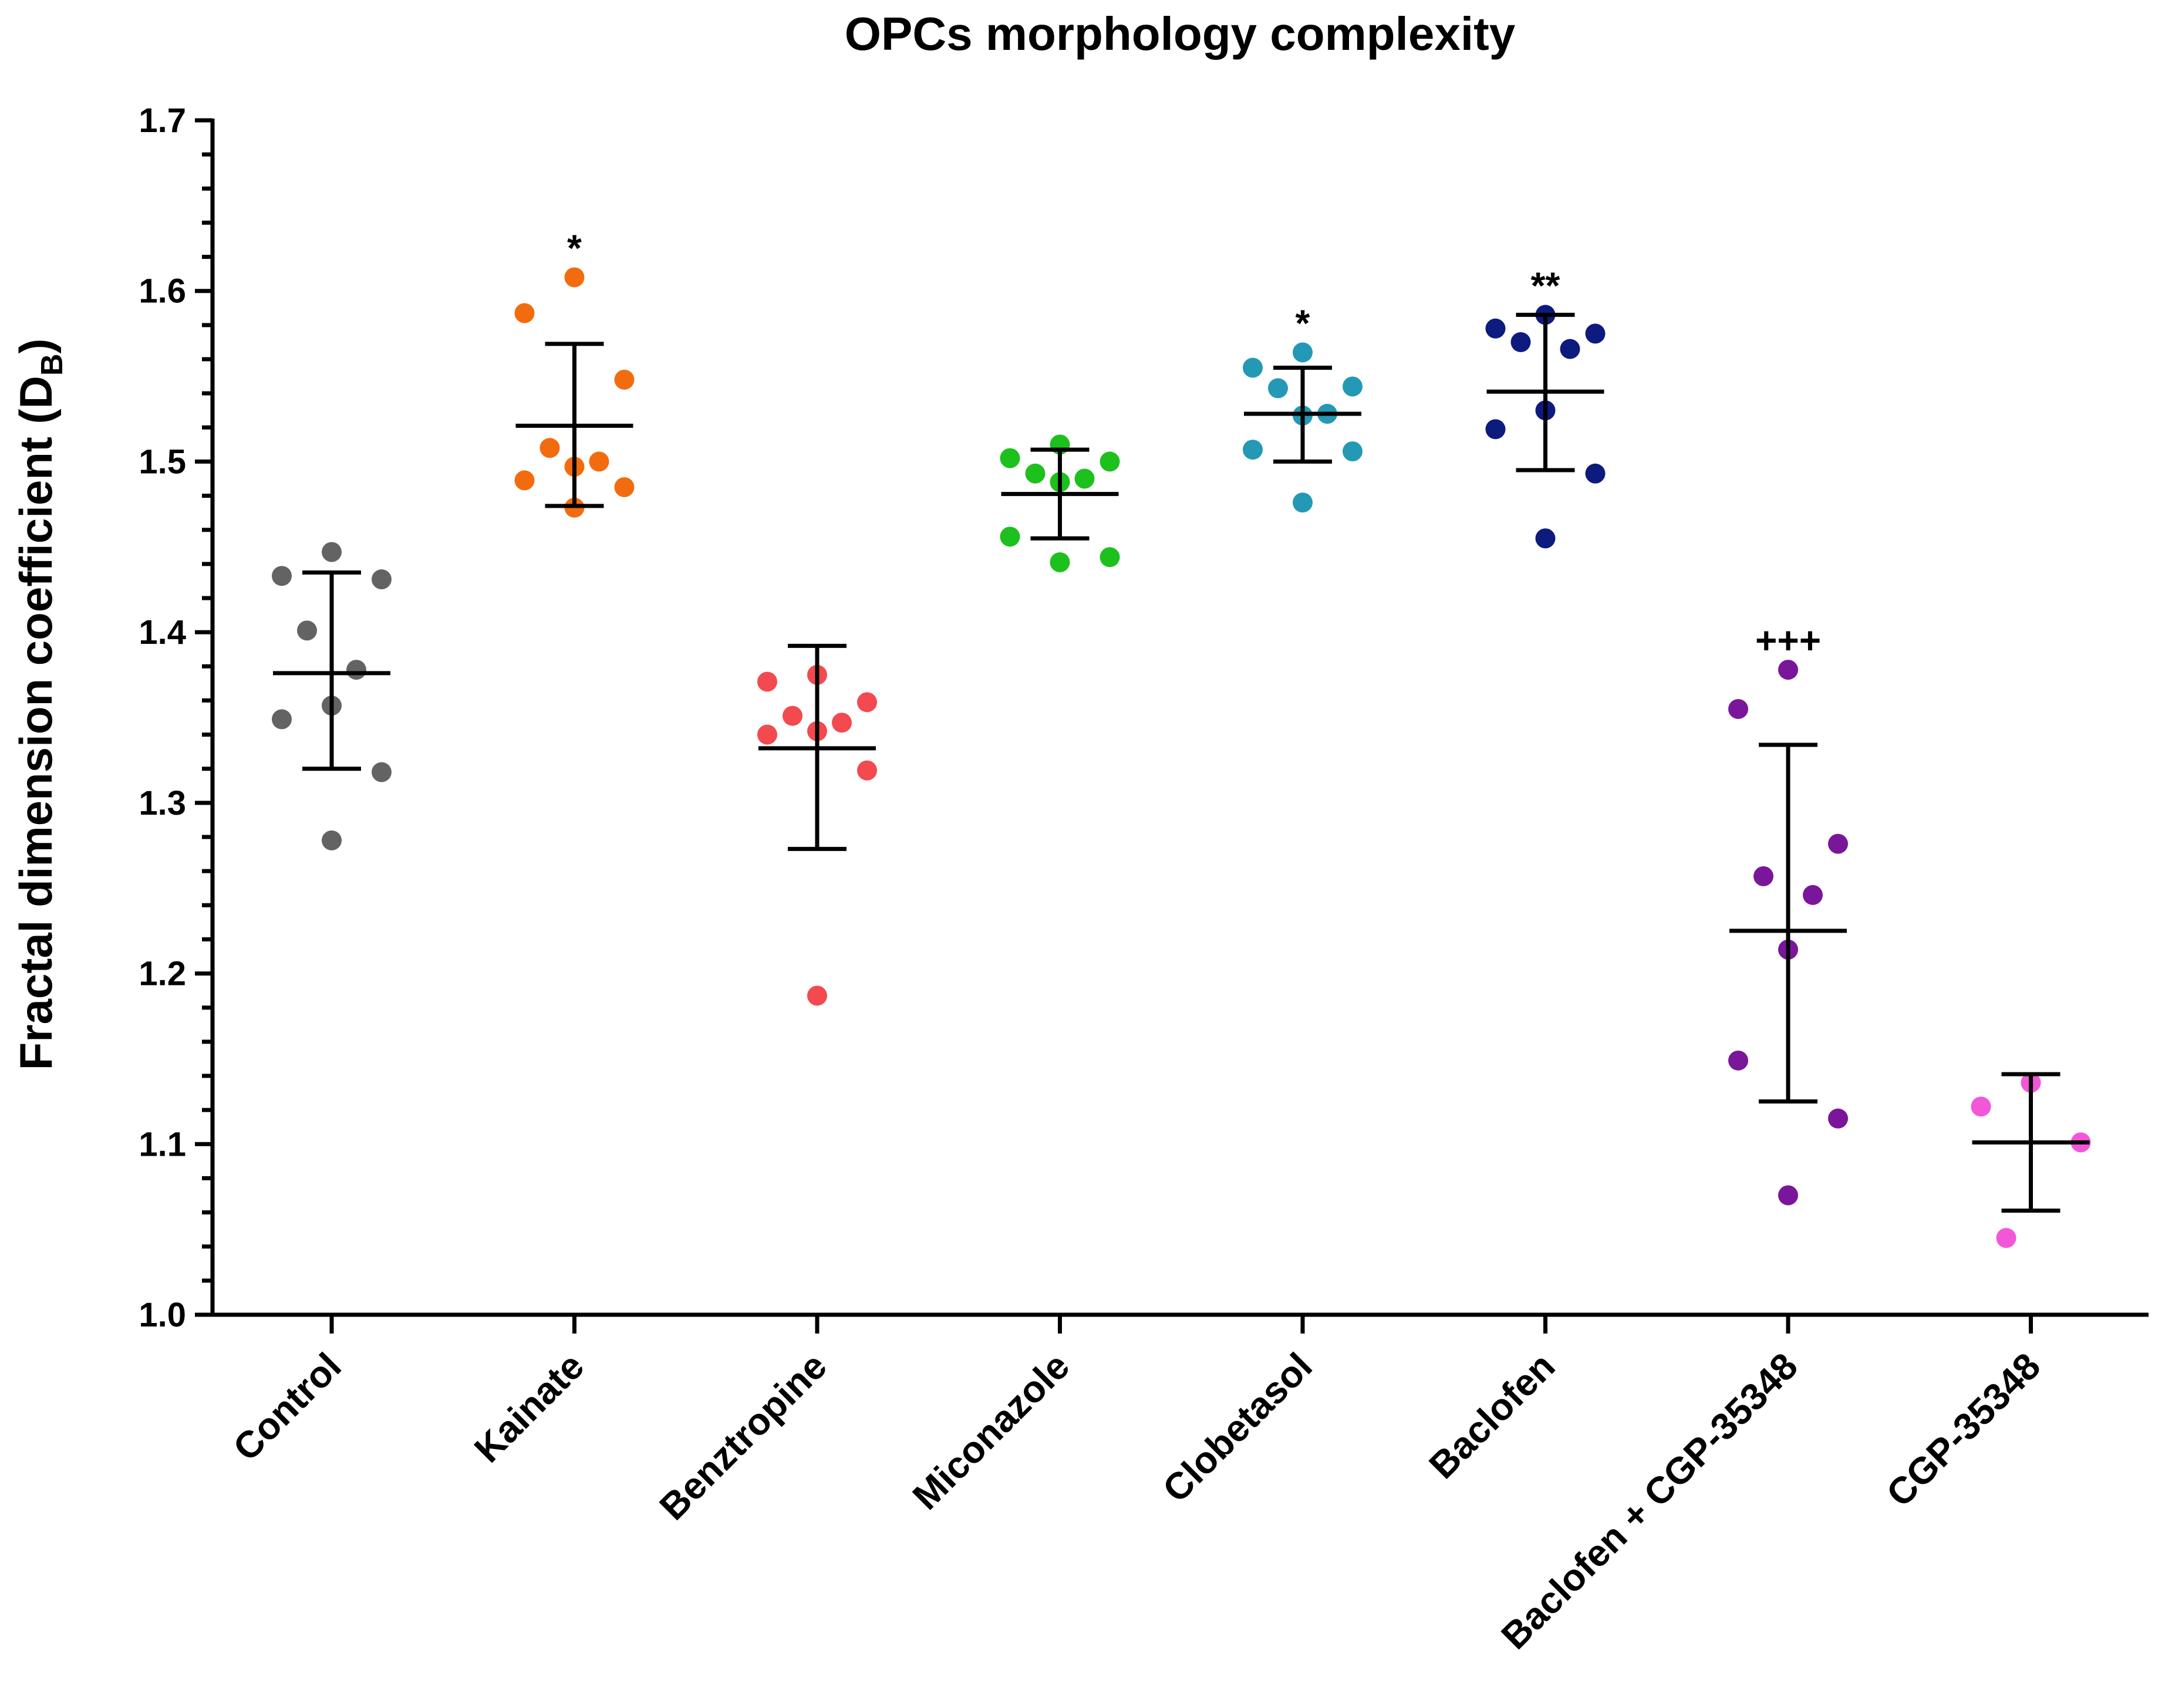 This screenshot has height=1708, width=2165. I want to click on x-tick-label: Baclofen, so click(1492, 1416).